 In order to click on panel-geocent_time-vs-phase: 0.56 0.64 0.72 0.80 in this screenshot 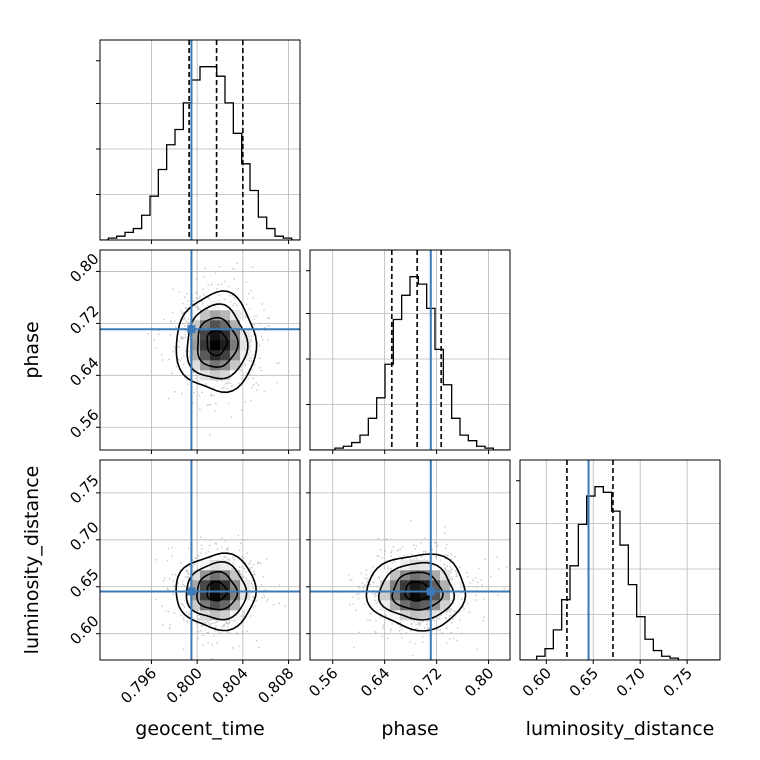, I will do `click(183, 351)`.